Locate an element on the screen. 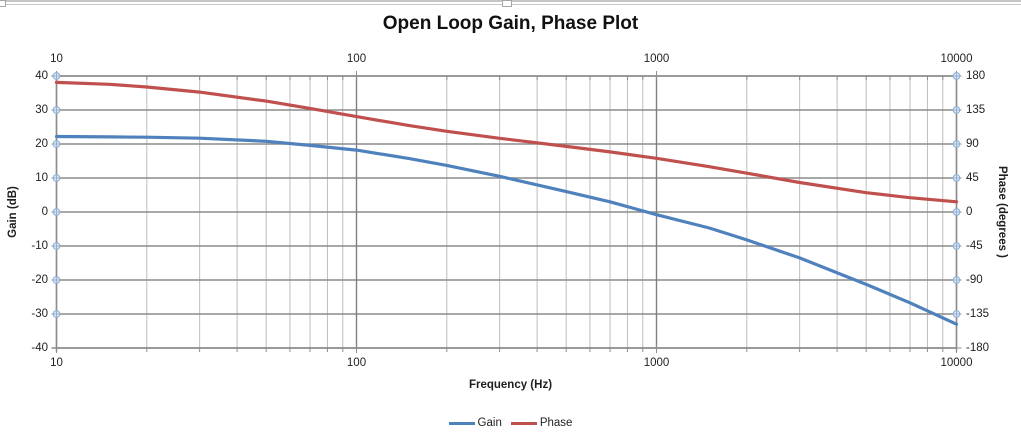 Image resolution: width=1021 pixels, height=440 pixels. x-axis-bottom-tick-label: 1000 is located at coordinates (656, 363).